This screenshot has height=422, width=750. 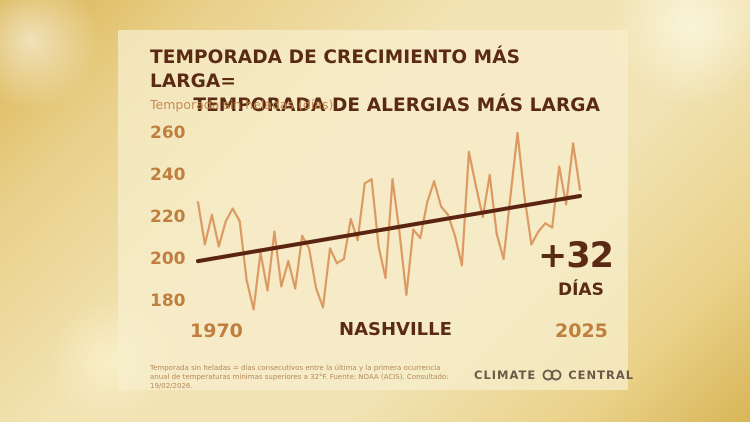 I want to click on data-point-1977, so click(x=246, y=280).